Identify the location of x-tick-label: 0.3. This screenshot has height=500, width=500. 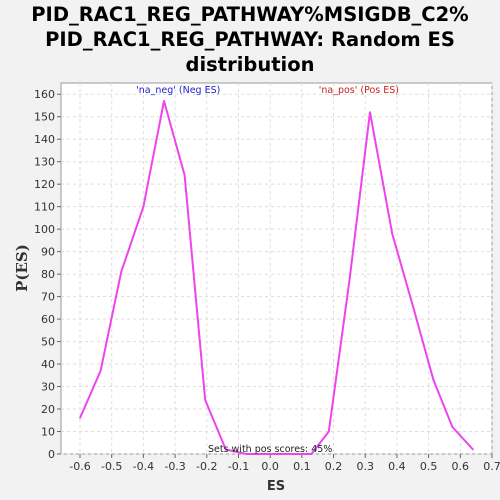
(365, 466).